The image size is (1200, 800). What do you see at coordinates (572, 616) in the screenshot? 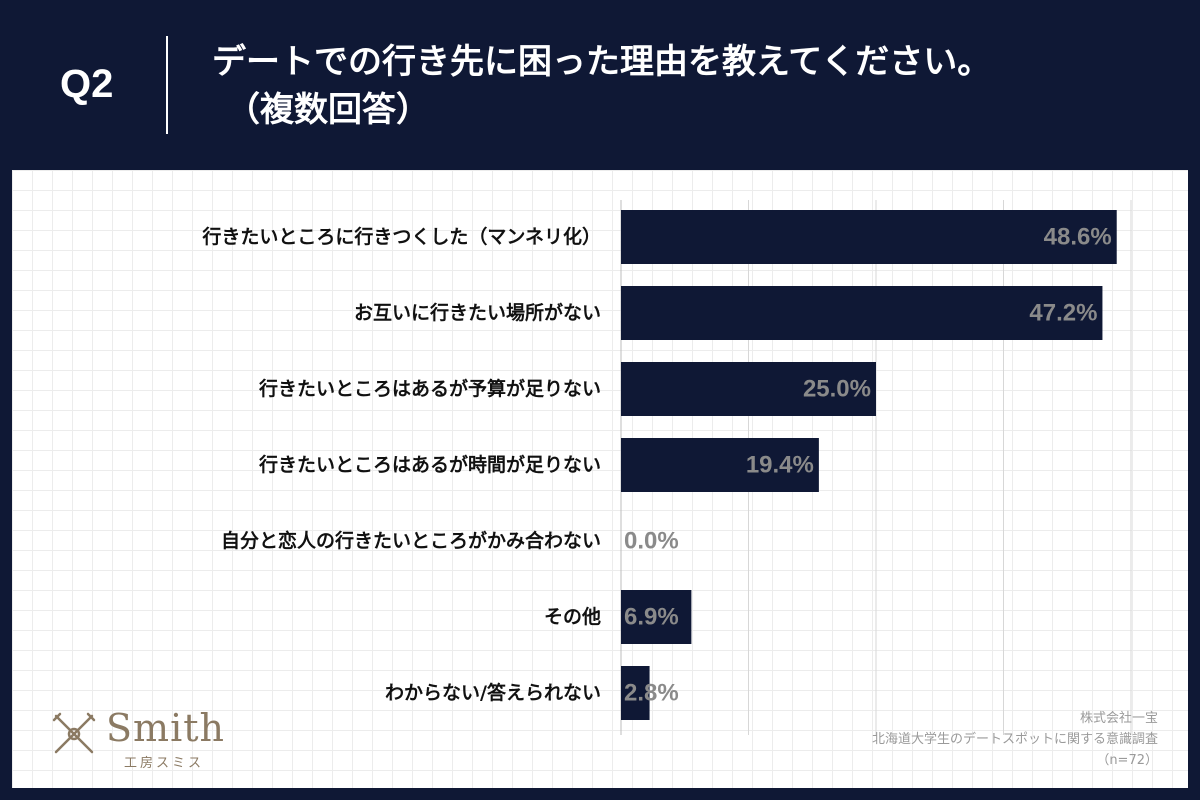
I see `category-label: その他` at bounding box center [572, 616].